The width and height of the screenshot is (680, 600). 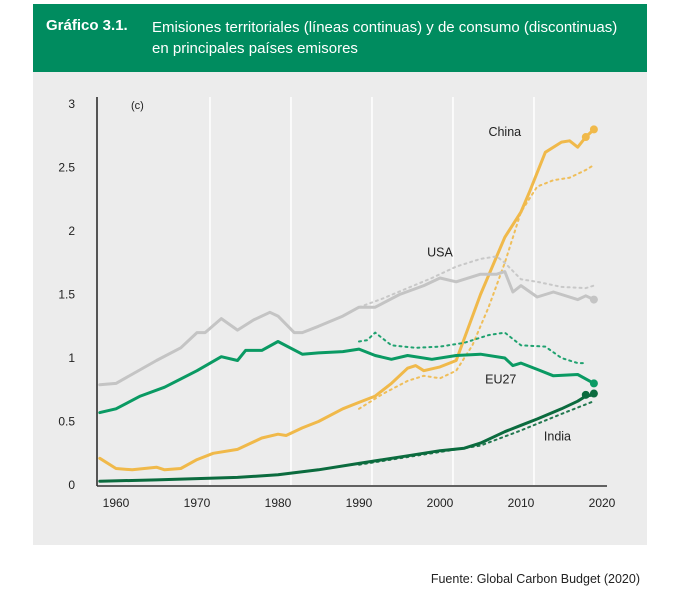 I want to click on x-tick-label: 2010, so click(x=521, y=503).